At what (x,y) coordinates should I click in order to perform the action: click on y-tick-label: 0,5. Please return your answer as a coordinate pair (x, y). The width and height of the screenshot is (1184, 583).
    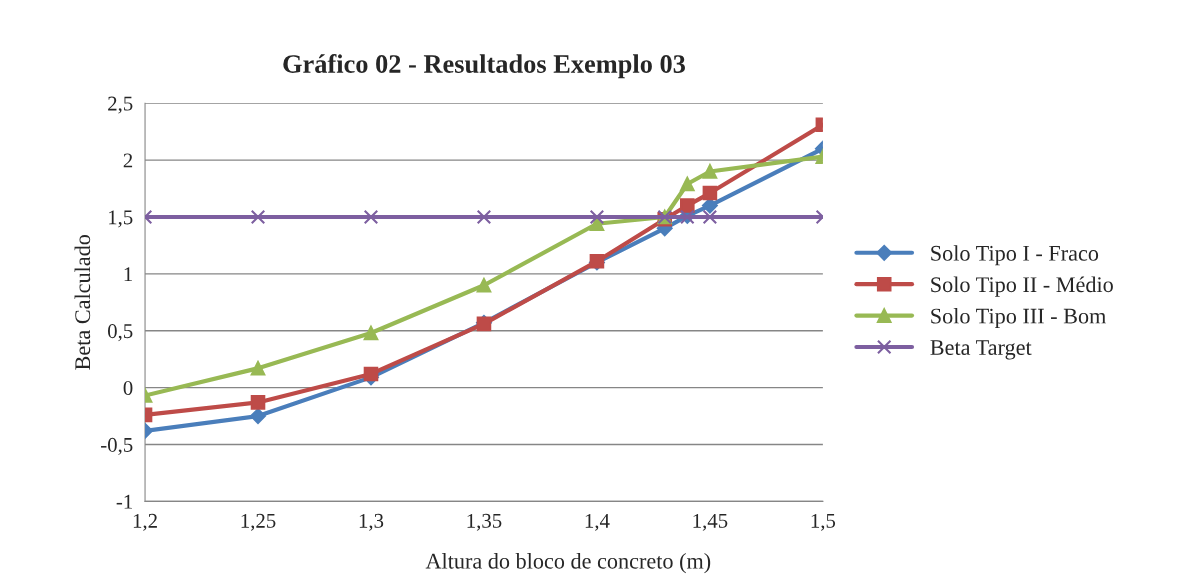
    Looking at the image, I should click on (120, 333).